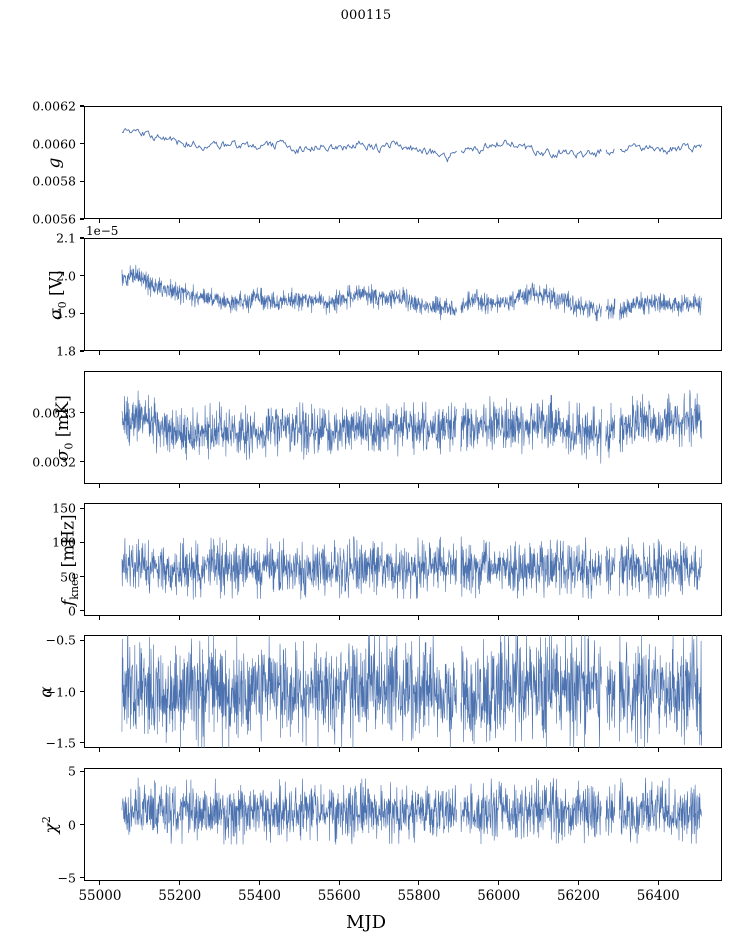 The width and height of the screenshot is (732, 944). Describe the element at coordinates (70, 559) in the screenshot. I see `y-axis-label-f_knee: fknee [mHz]` at that location.